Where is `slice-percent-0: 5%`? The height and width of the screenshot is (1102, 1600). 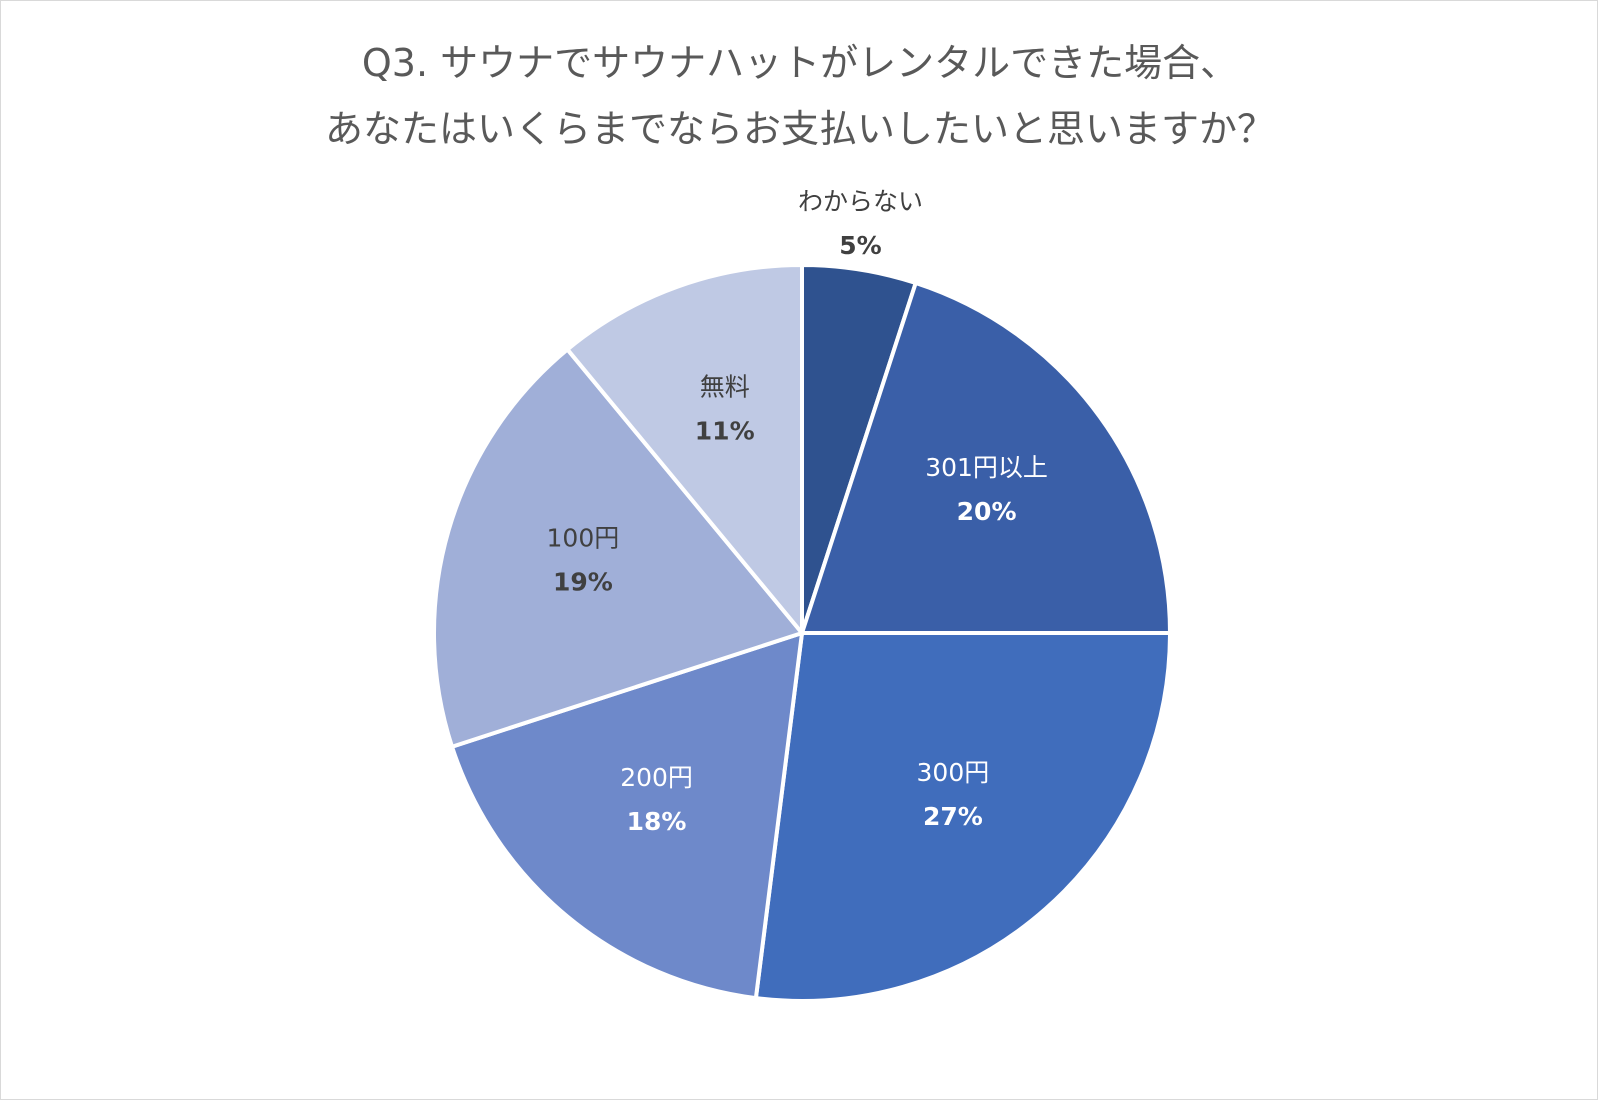 slice-percent-0: 5% is located at coordinates (860, 245).